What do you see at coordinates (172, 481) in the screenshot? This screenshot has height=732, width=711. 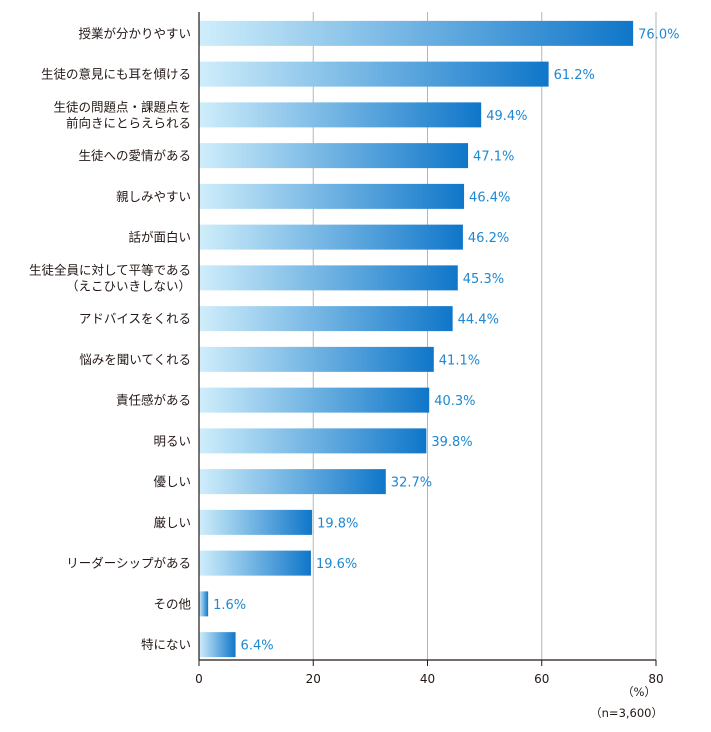 I see `category-label: 優しい` at bounding box center [172, 481].